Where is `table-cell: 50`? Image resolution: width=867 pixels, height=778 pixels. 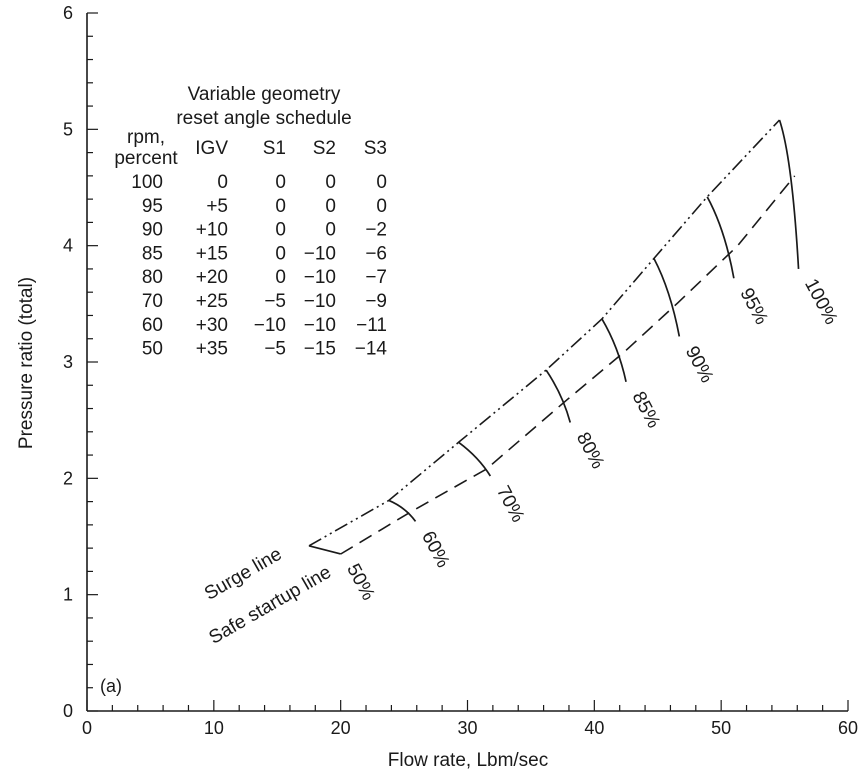 table-cell: 50 is located at coordinates (152, 349).